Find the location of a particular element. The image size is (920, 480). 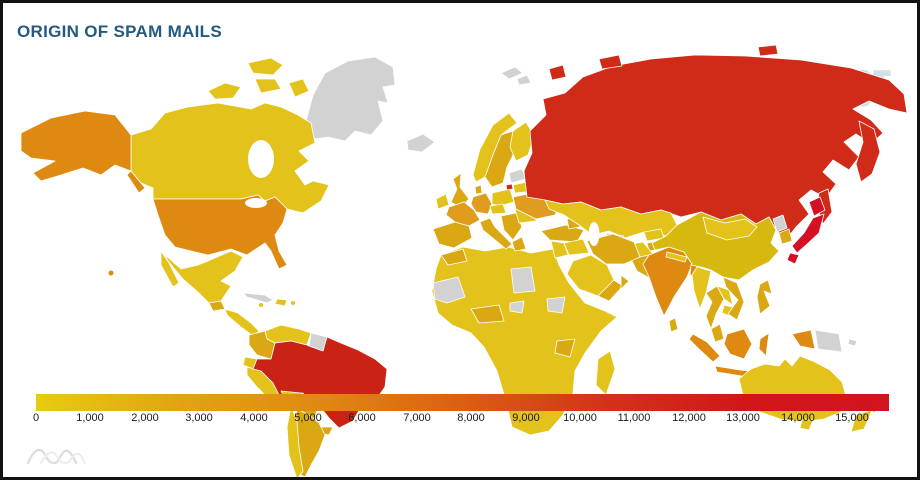

country-new-zealand-south is located at coordinates (861, 421).